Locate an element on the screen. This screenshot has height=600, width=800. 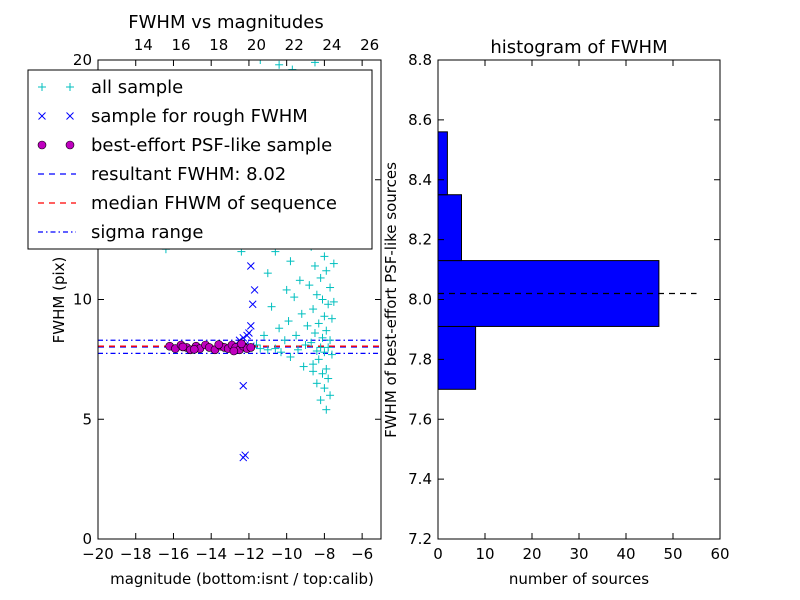
x-tick-label: 30 is located at coordinates (578, 554).